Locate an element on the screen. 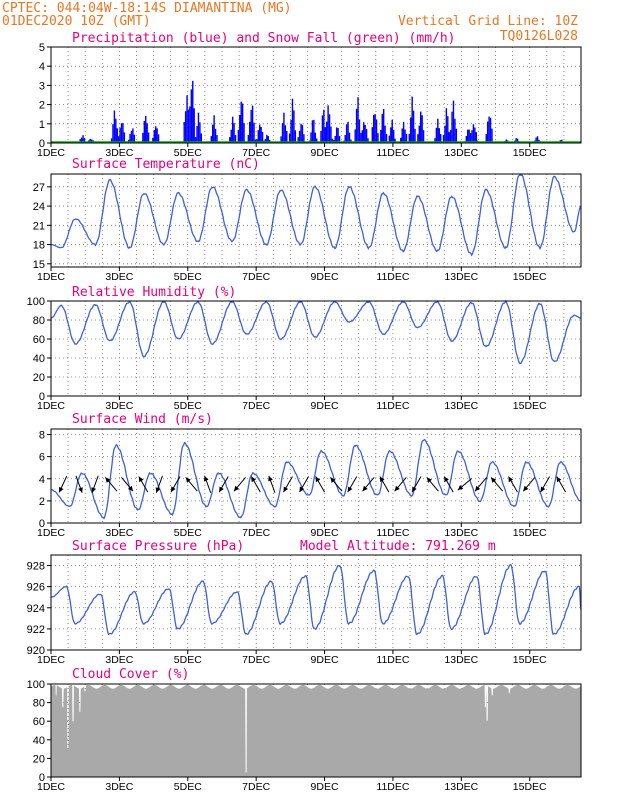  wind-arrows is located at coordinates (312, 484).